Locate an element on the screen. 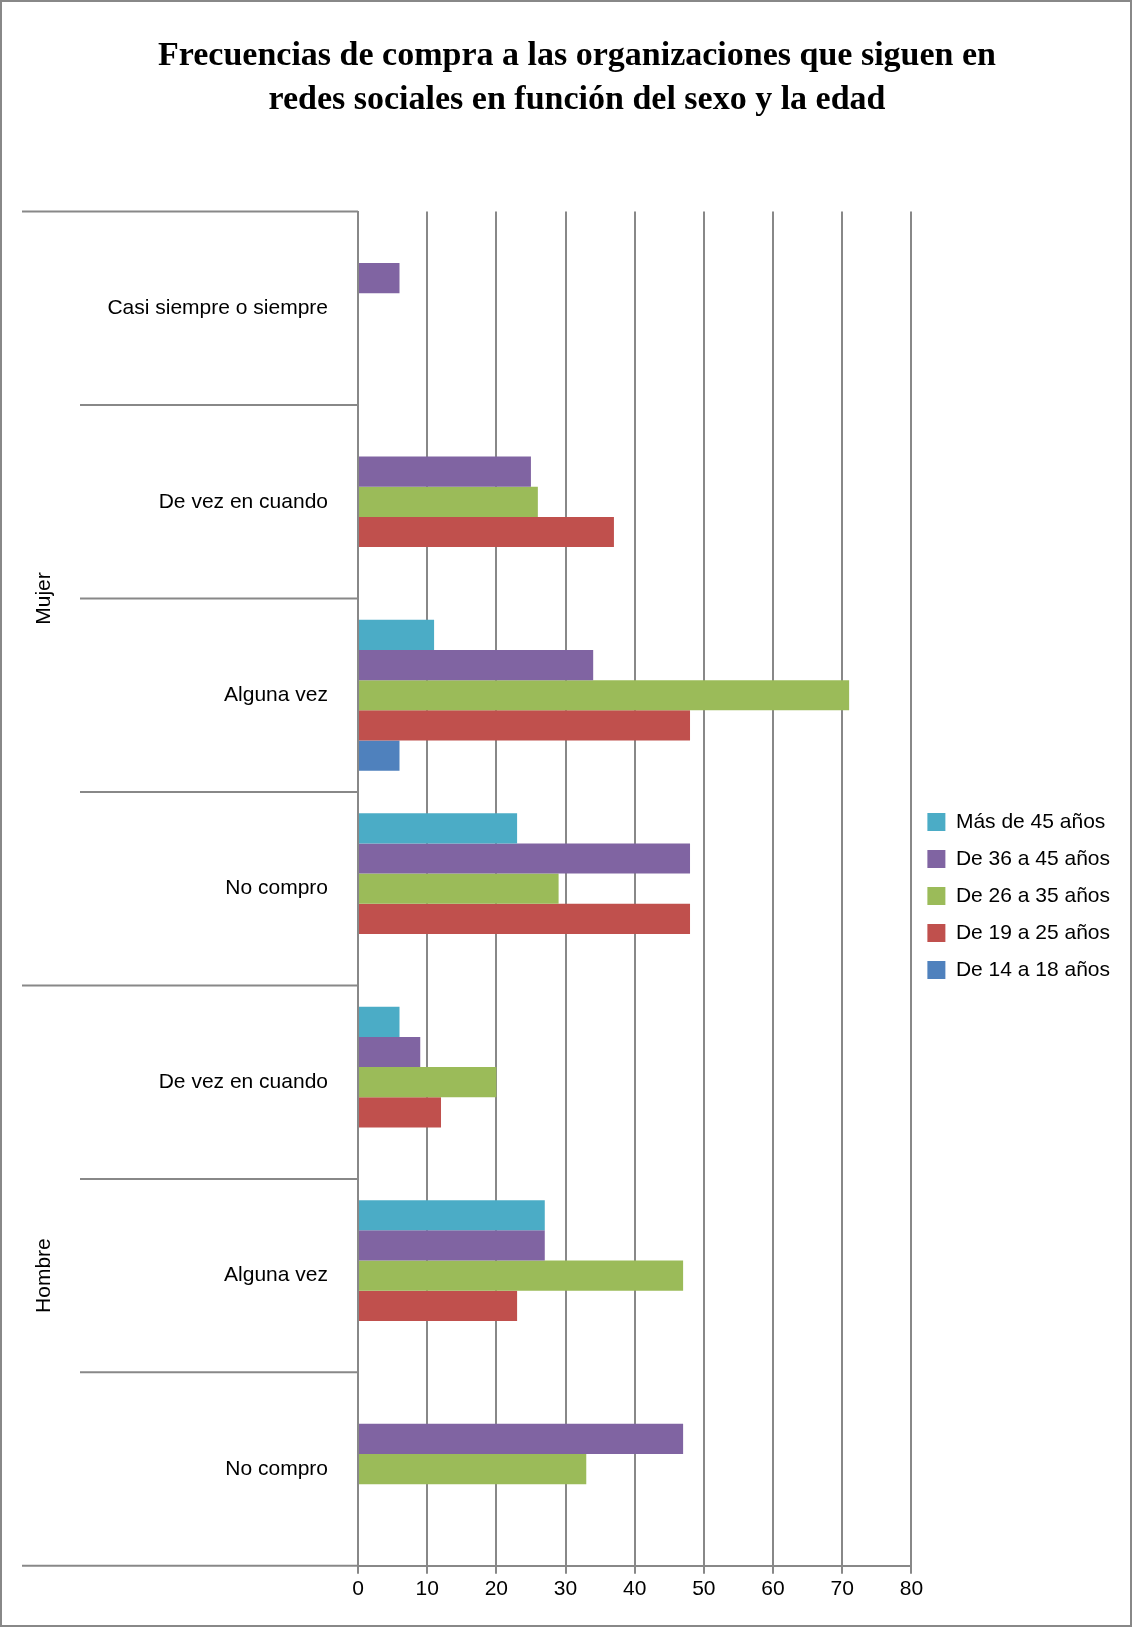 The height and width of the screenshot is (1627, 1132). x-tick-label: 30 is located at coordinates (565, 1588).